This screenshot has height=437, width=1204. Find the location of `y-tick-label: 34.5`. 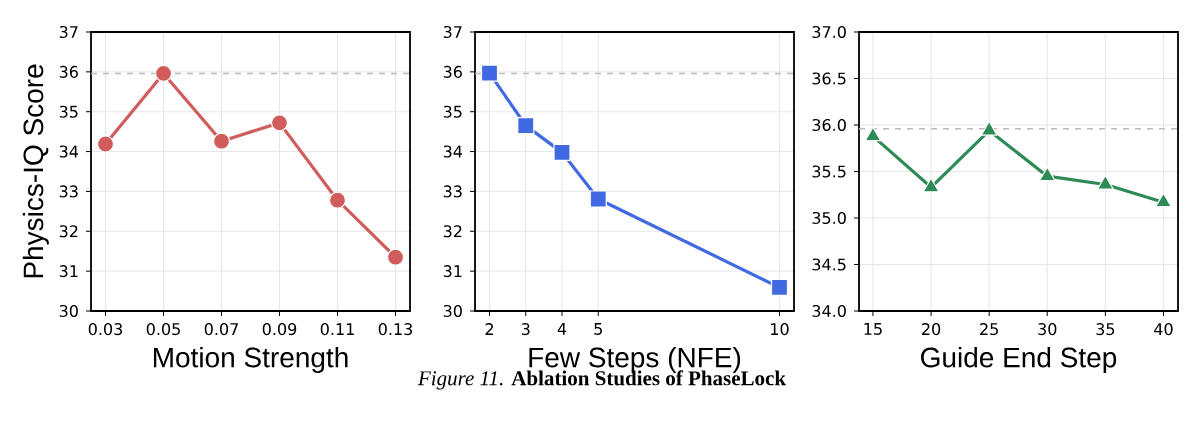

y-tick-label: 34.5 is located at coordinates (829, 264).